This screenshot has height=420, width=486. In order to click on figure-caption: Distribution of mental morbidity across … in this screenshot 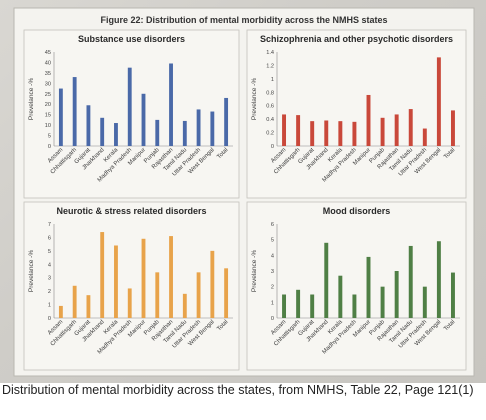, I will do `click(238, 390)`.